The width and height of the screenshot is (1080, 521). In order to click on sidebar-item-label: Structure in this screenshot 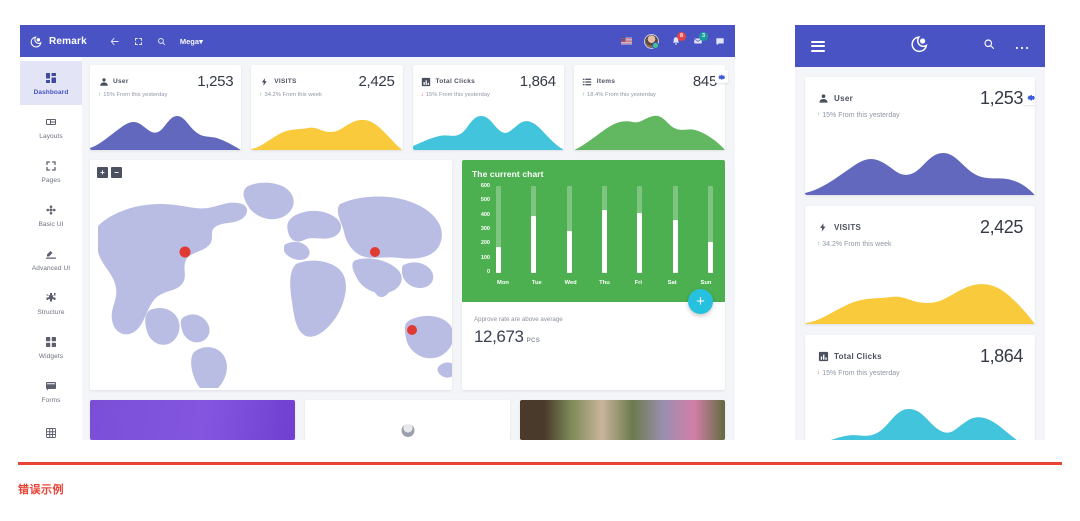, I will do `click(51, 312)`.